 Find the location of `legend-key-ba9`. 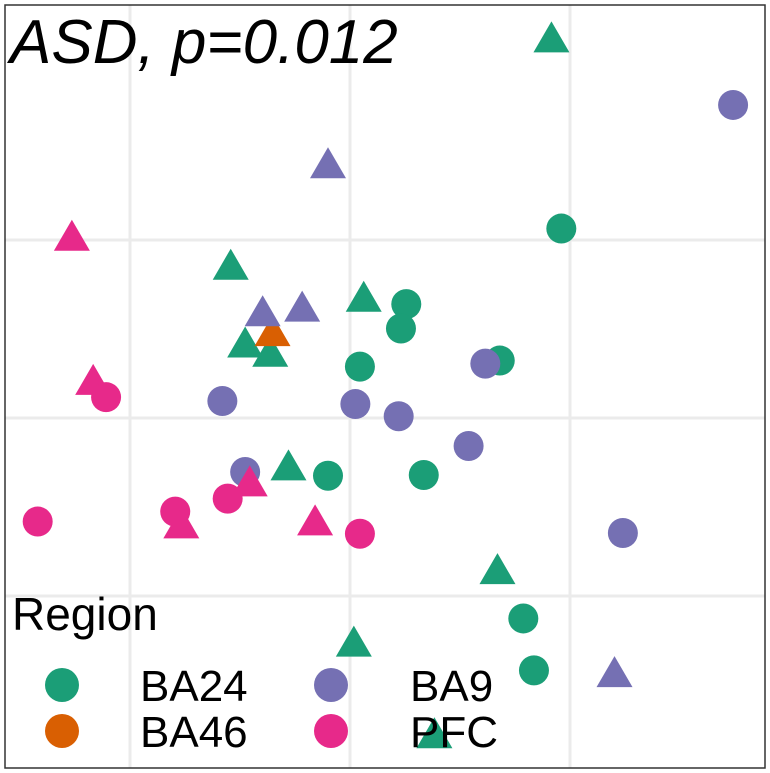

legend-key-ba9 is located at coordinates (331, 685).